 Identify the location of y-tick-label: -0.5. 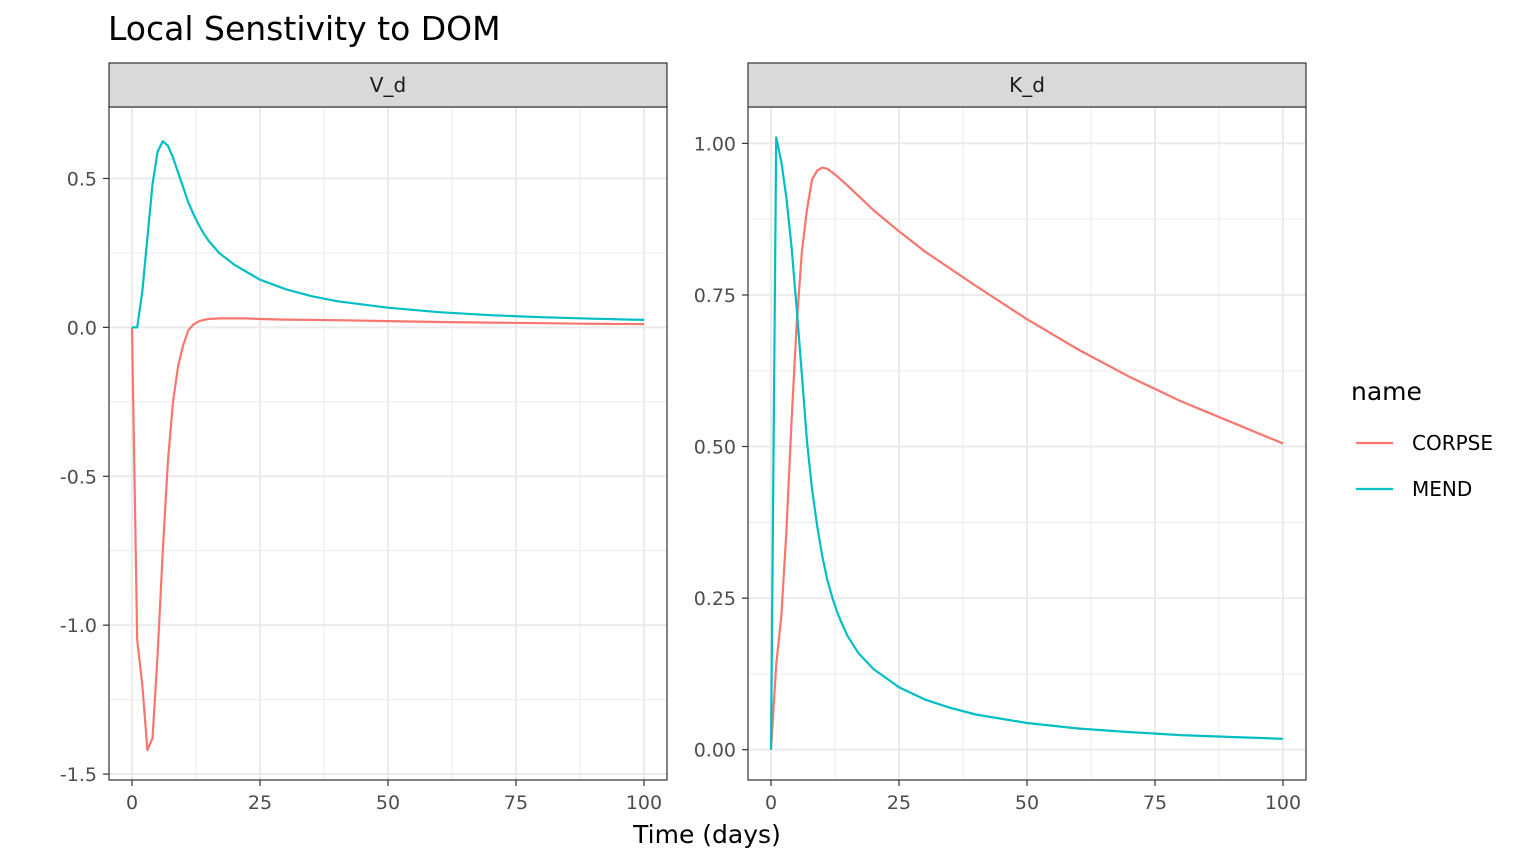
(78, 477).